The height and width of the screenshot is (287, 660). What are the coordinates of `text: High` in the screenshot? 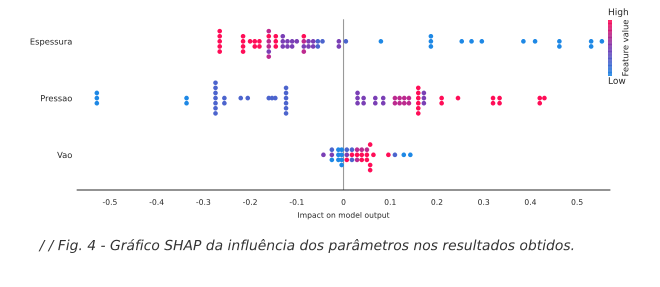 It's located at (618, 12).